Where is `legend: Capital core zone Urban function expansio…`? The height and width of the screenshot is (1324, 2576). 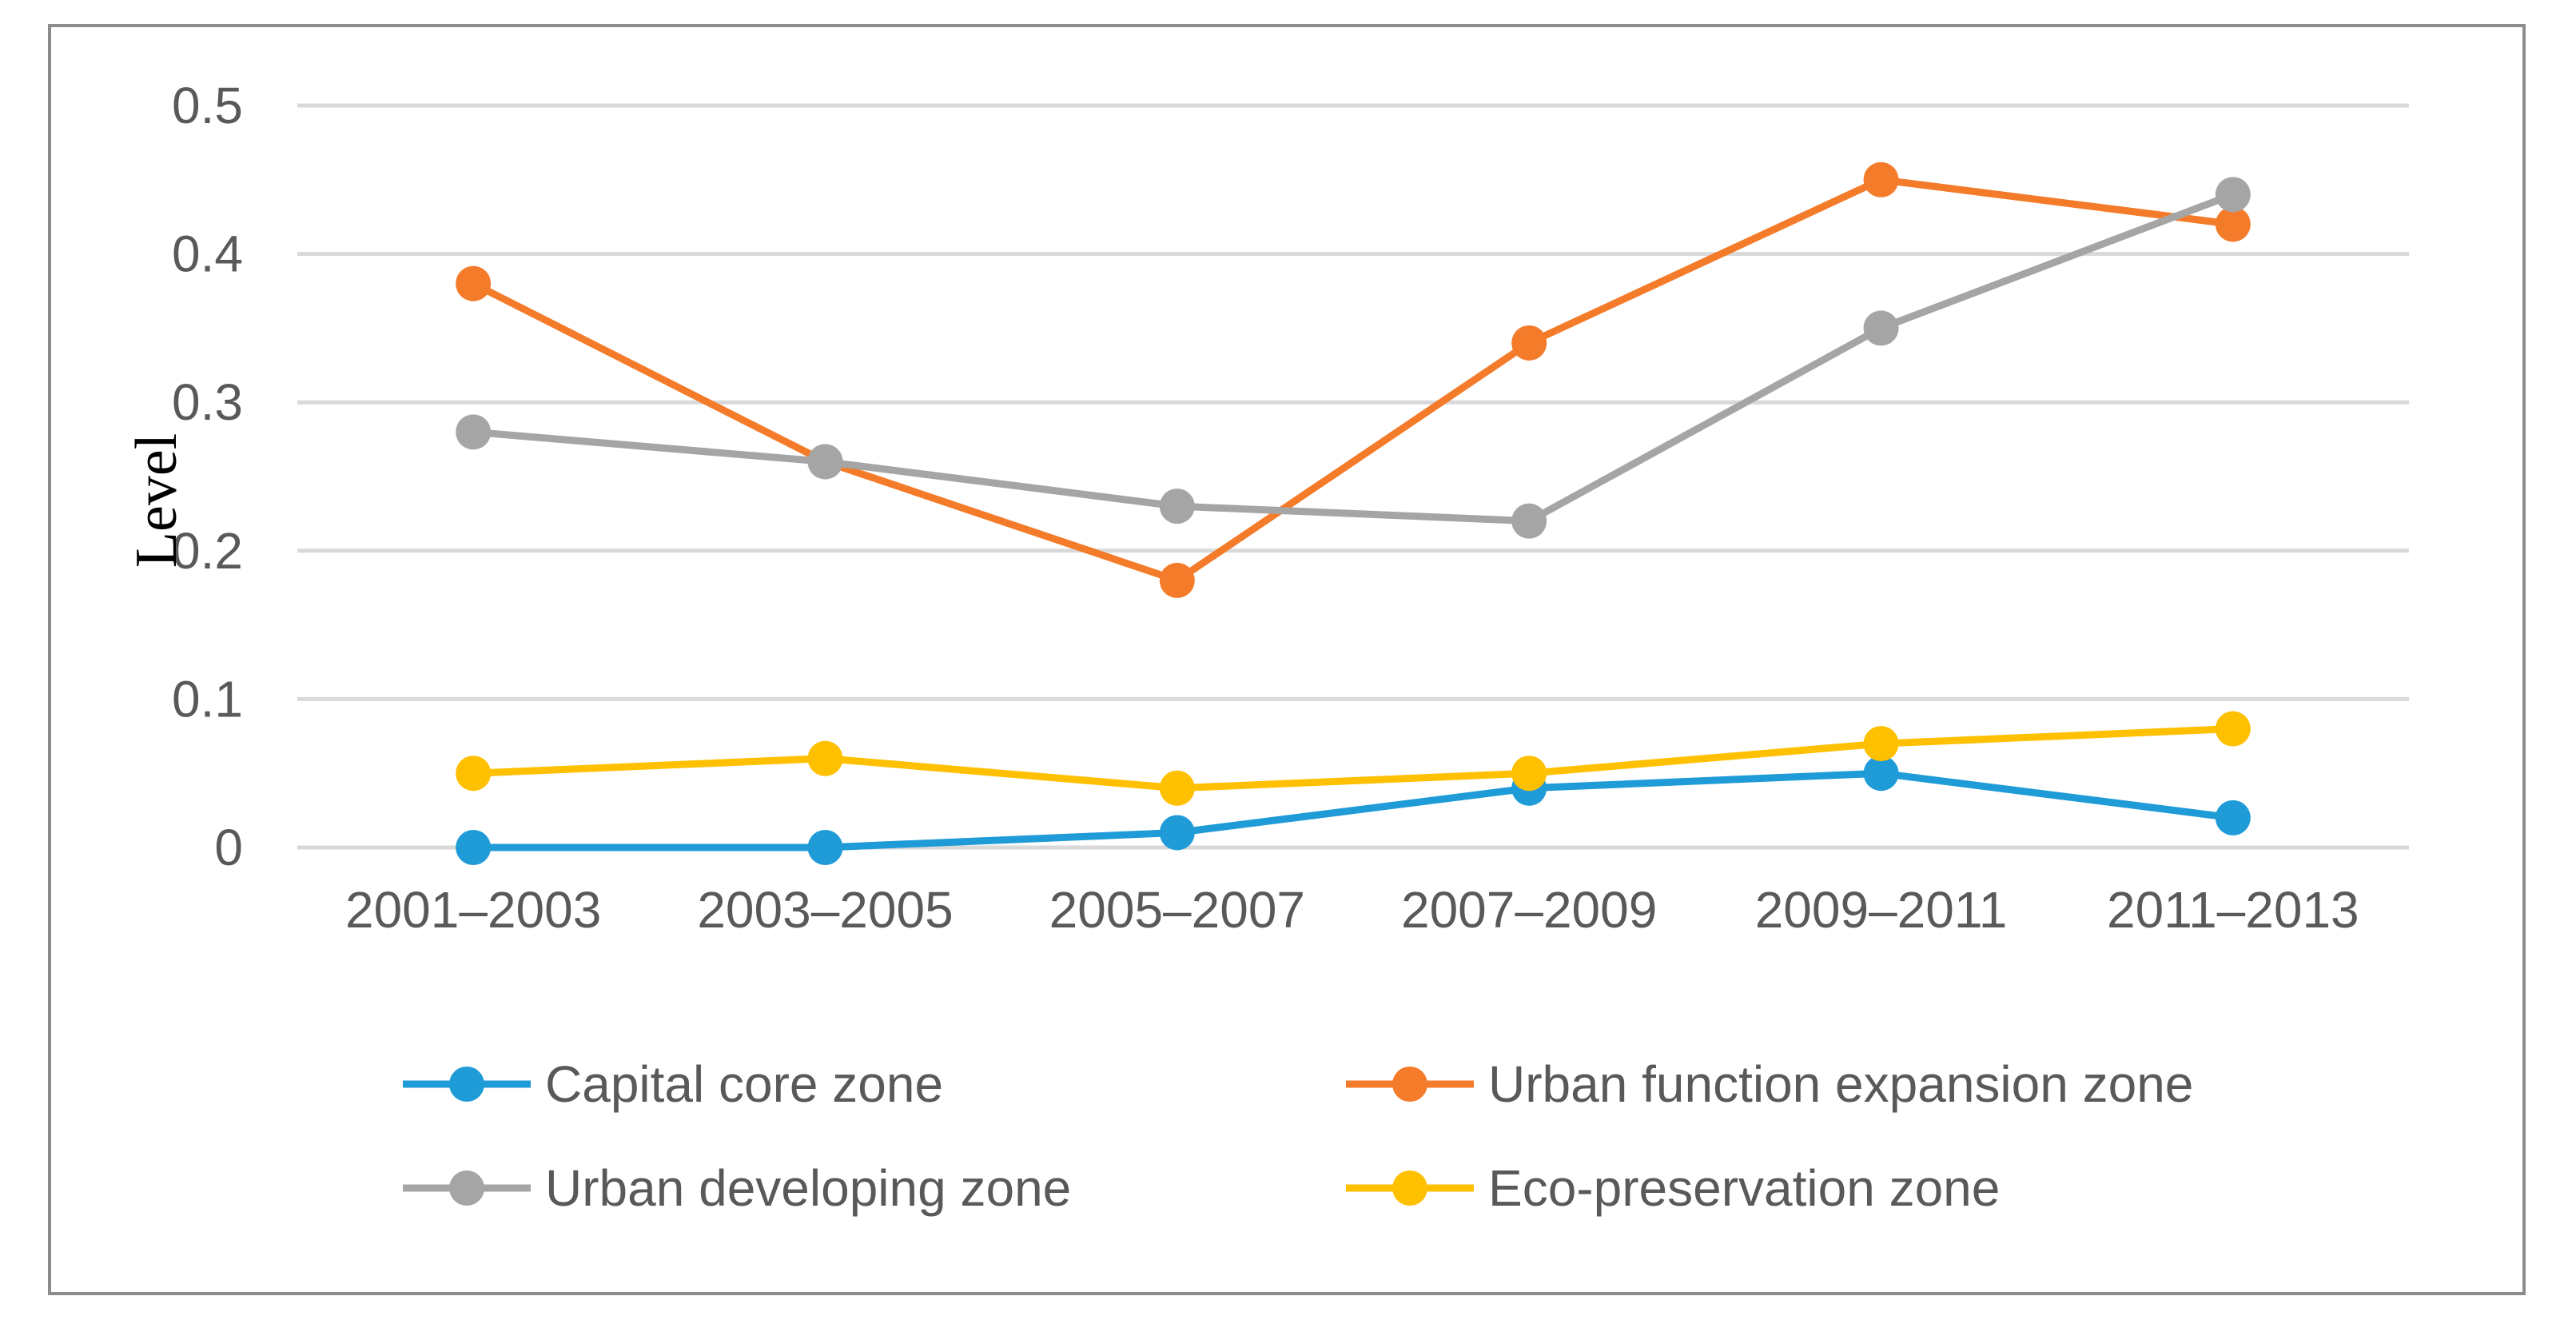
legend: Capital core zone Urban function expansio… is located at coordinates (1298, 1136).